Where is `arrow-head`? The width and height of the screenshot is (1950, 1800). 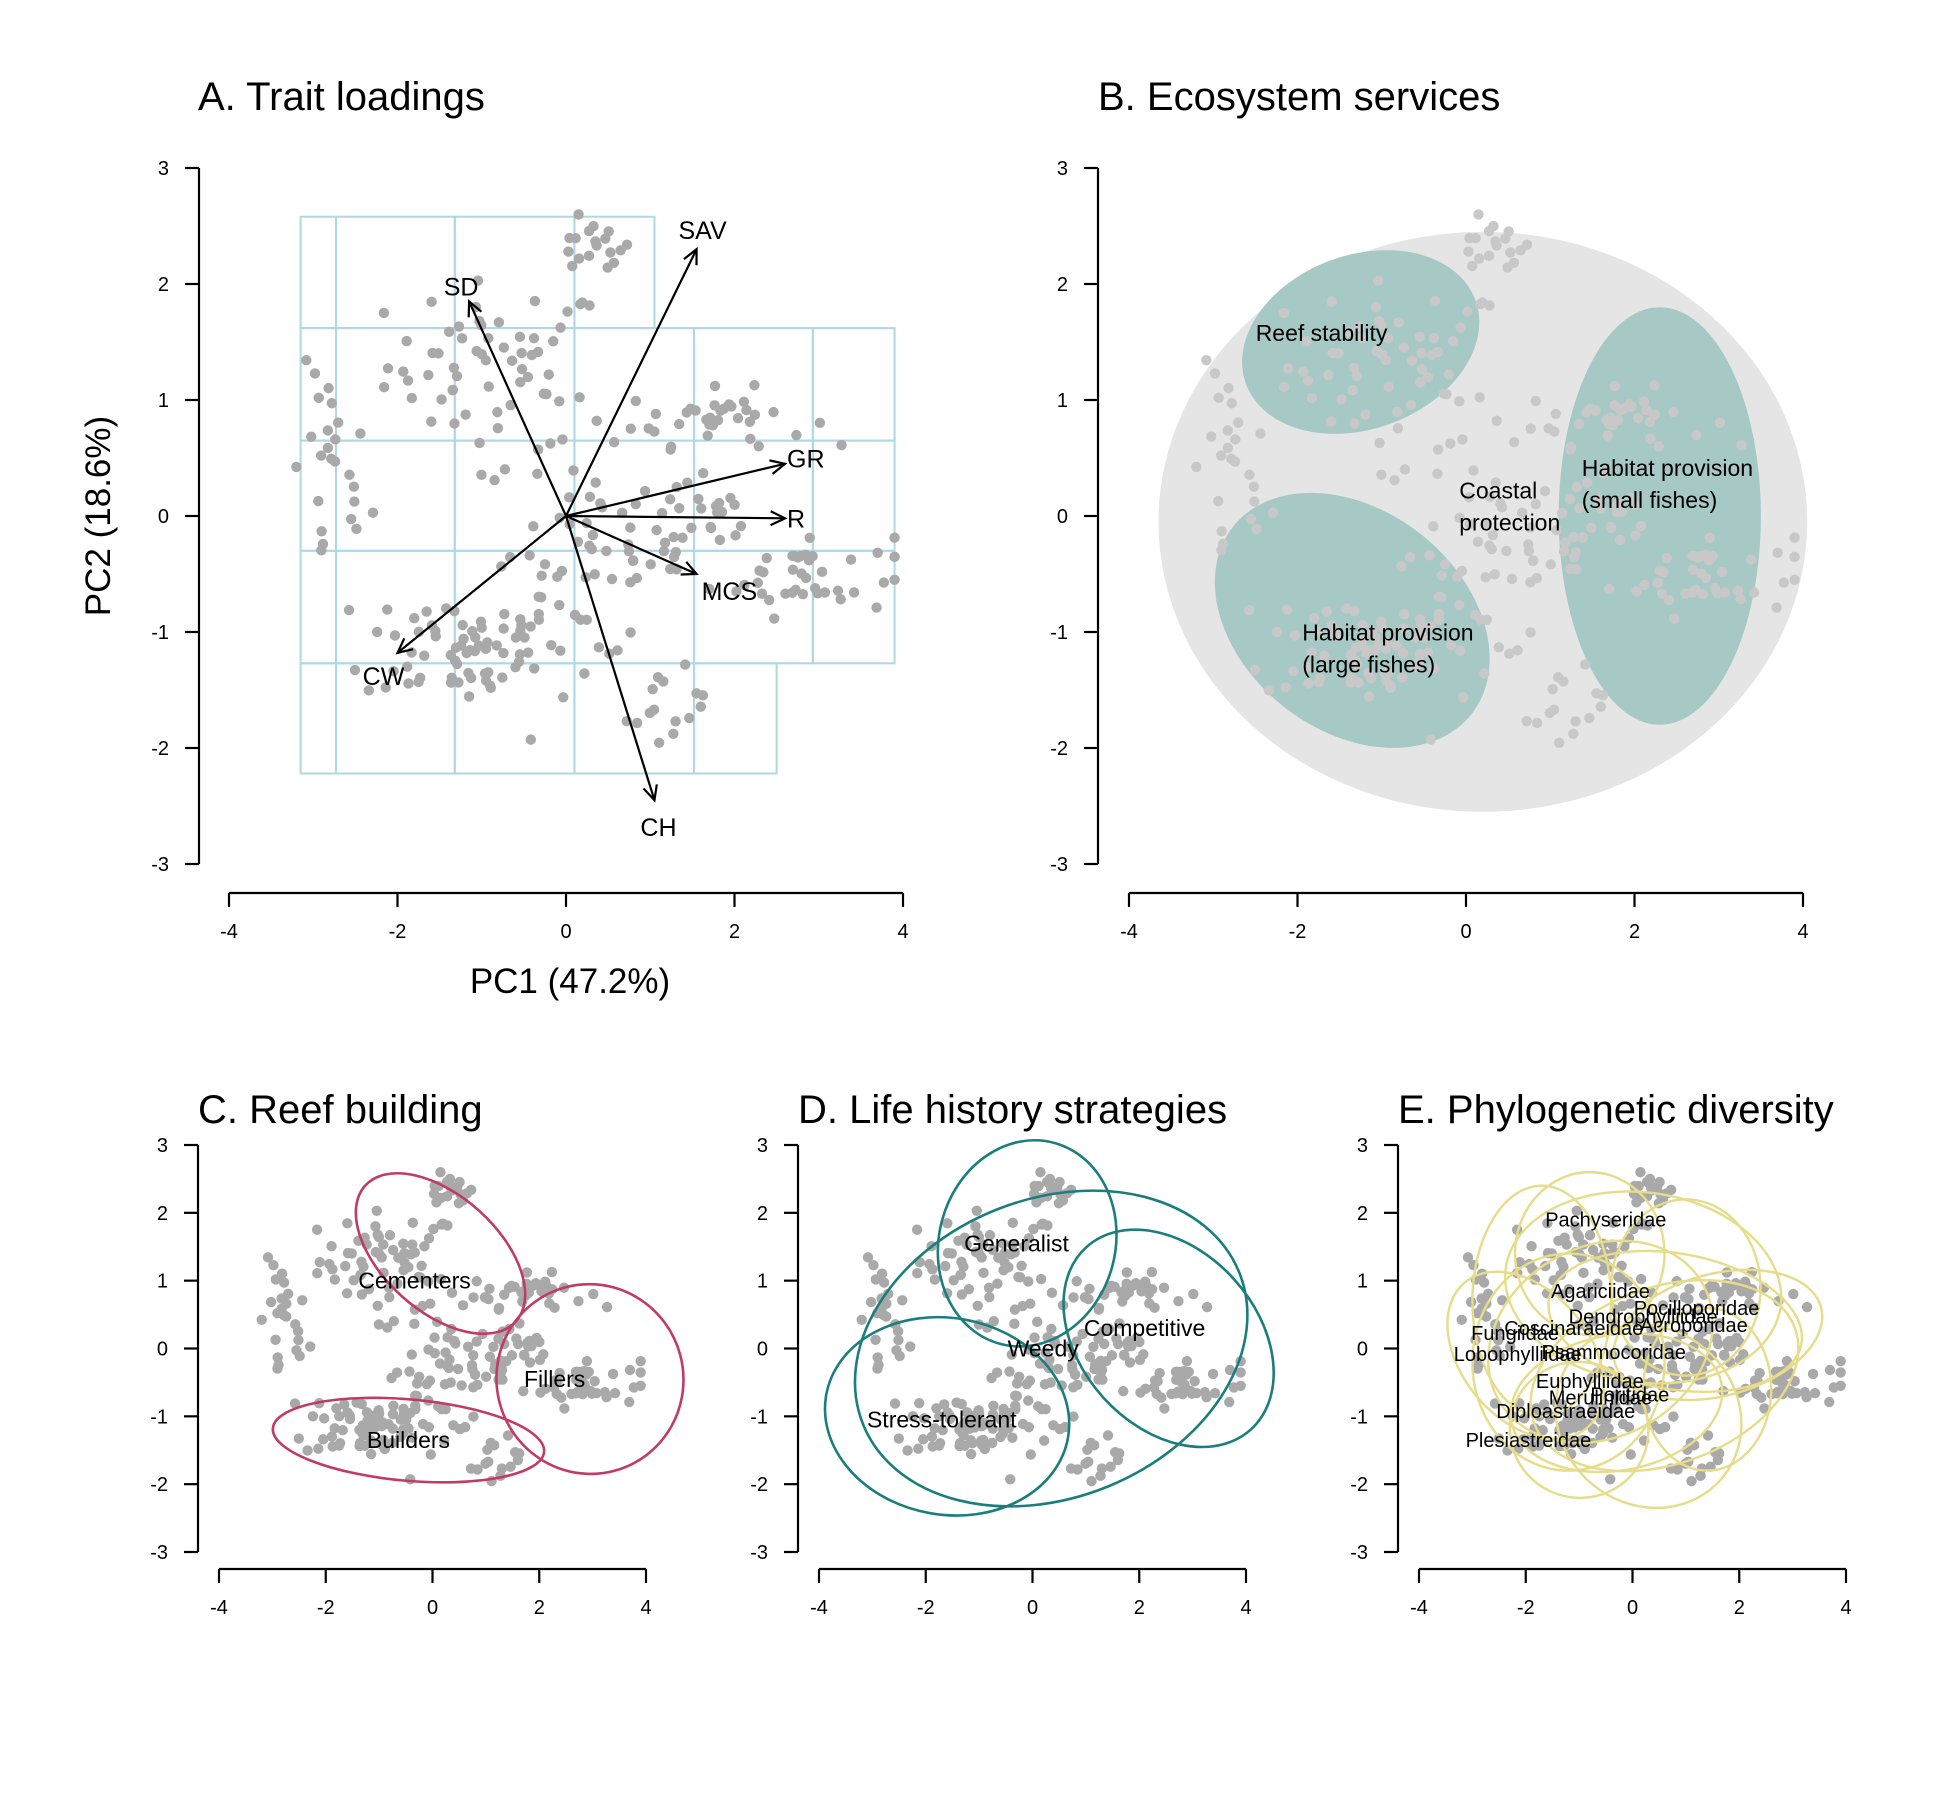 arrow-head is located at coordinates (650, 793).